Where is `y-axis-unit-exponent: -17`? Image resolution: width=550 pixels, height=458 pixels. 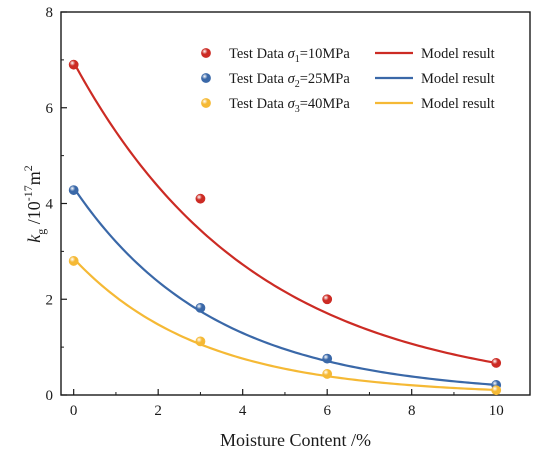 y-axis-unit-exponent: -17 is located at coordinates (28, 193).